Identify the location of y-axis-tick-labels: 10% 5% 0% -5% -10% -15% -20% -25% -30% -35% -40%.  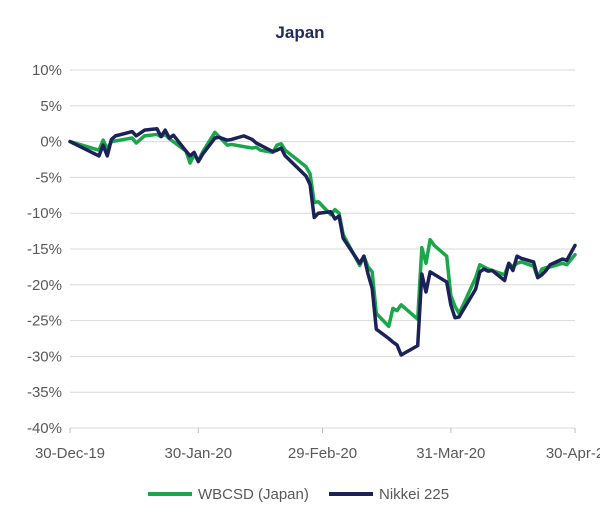
(44, 249).